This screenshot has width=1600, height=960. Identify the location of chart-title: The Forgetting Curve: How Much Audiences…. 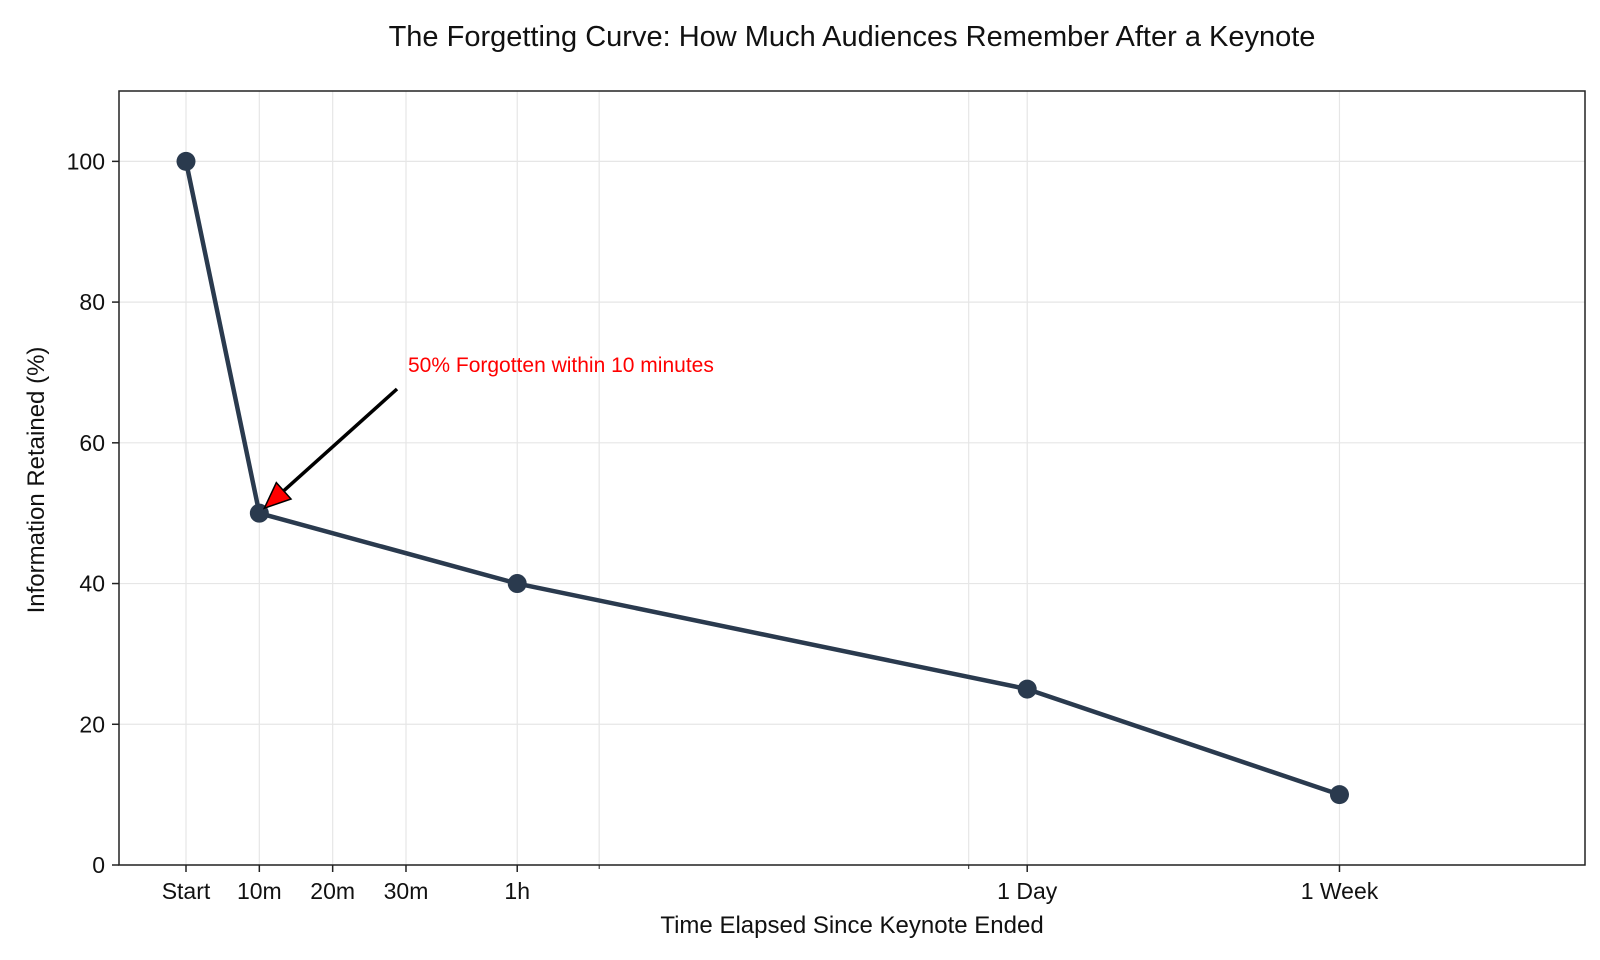
(852, 37).